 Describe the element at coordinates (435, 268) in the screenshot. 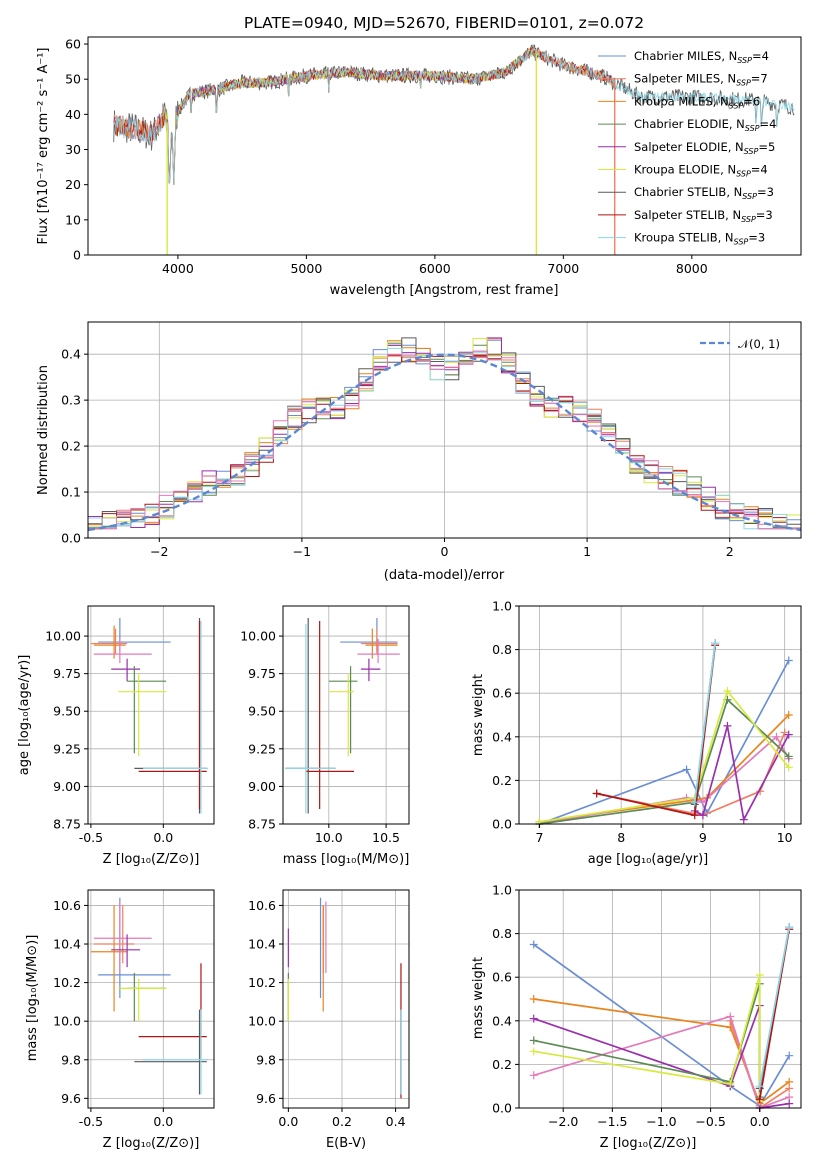

I see `spectrum-xtick-label: 6000` at that location.